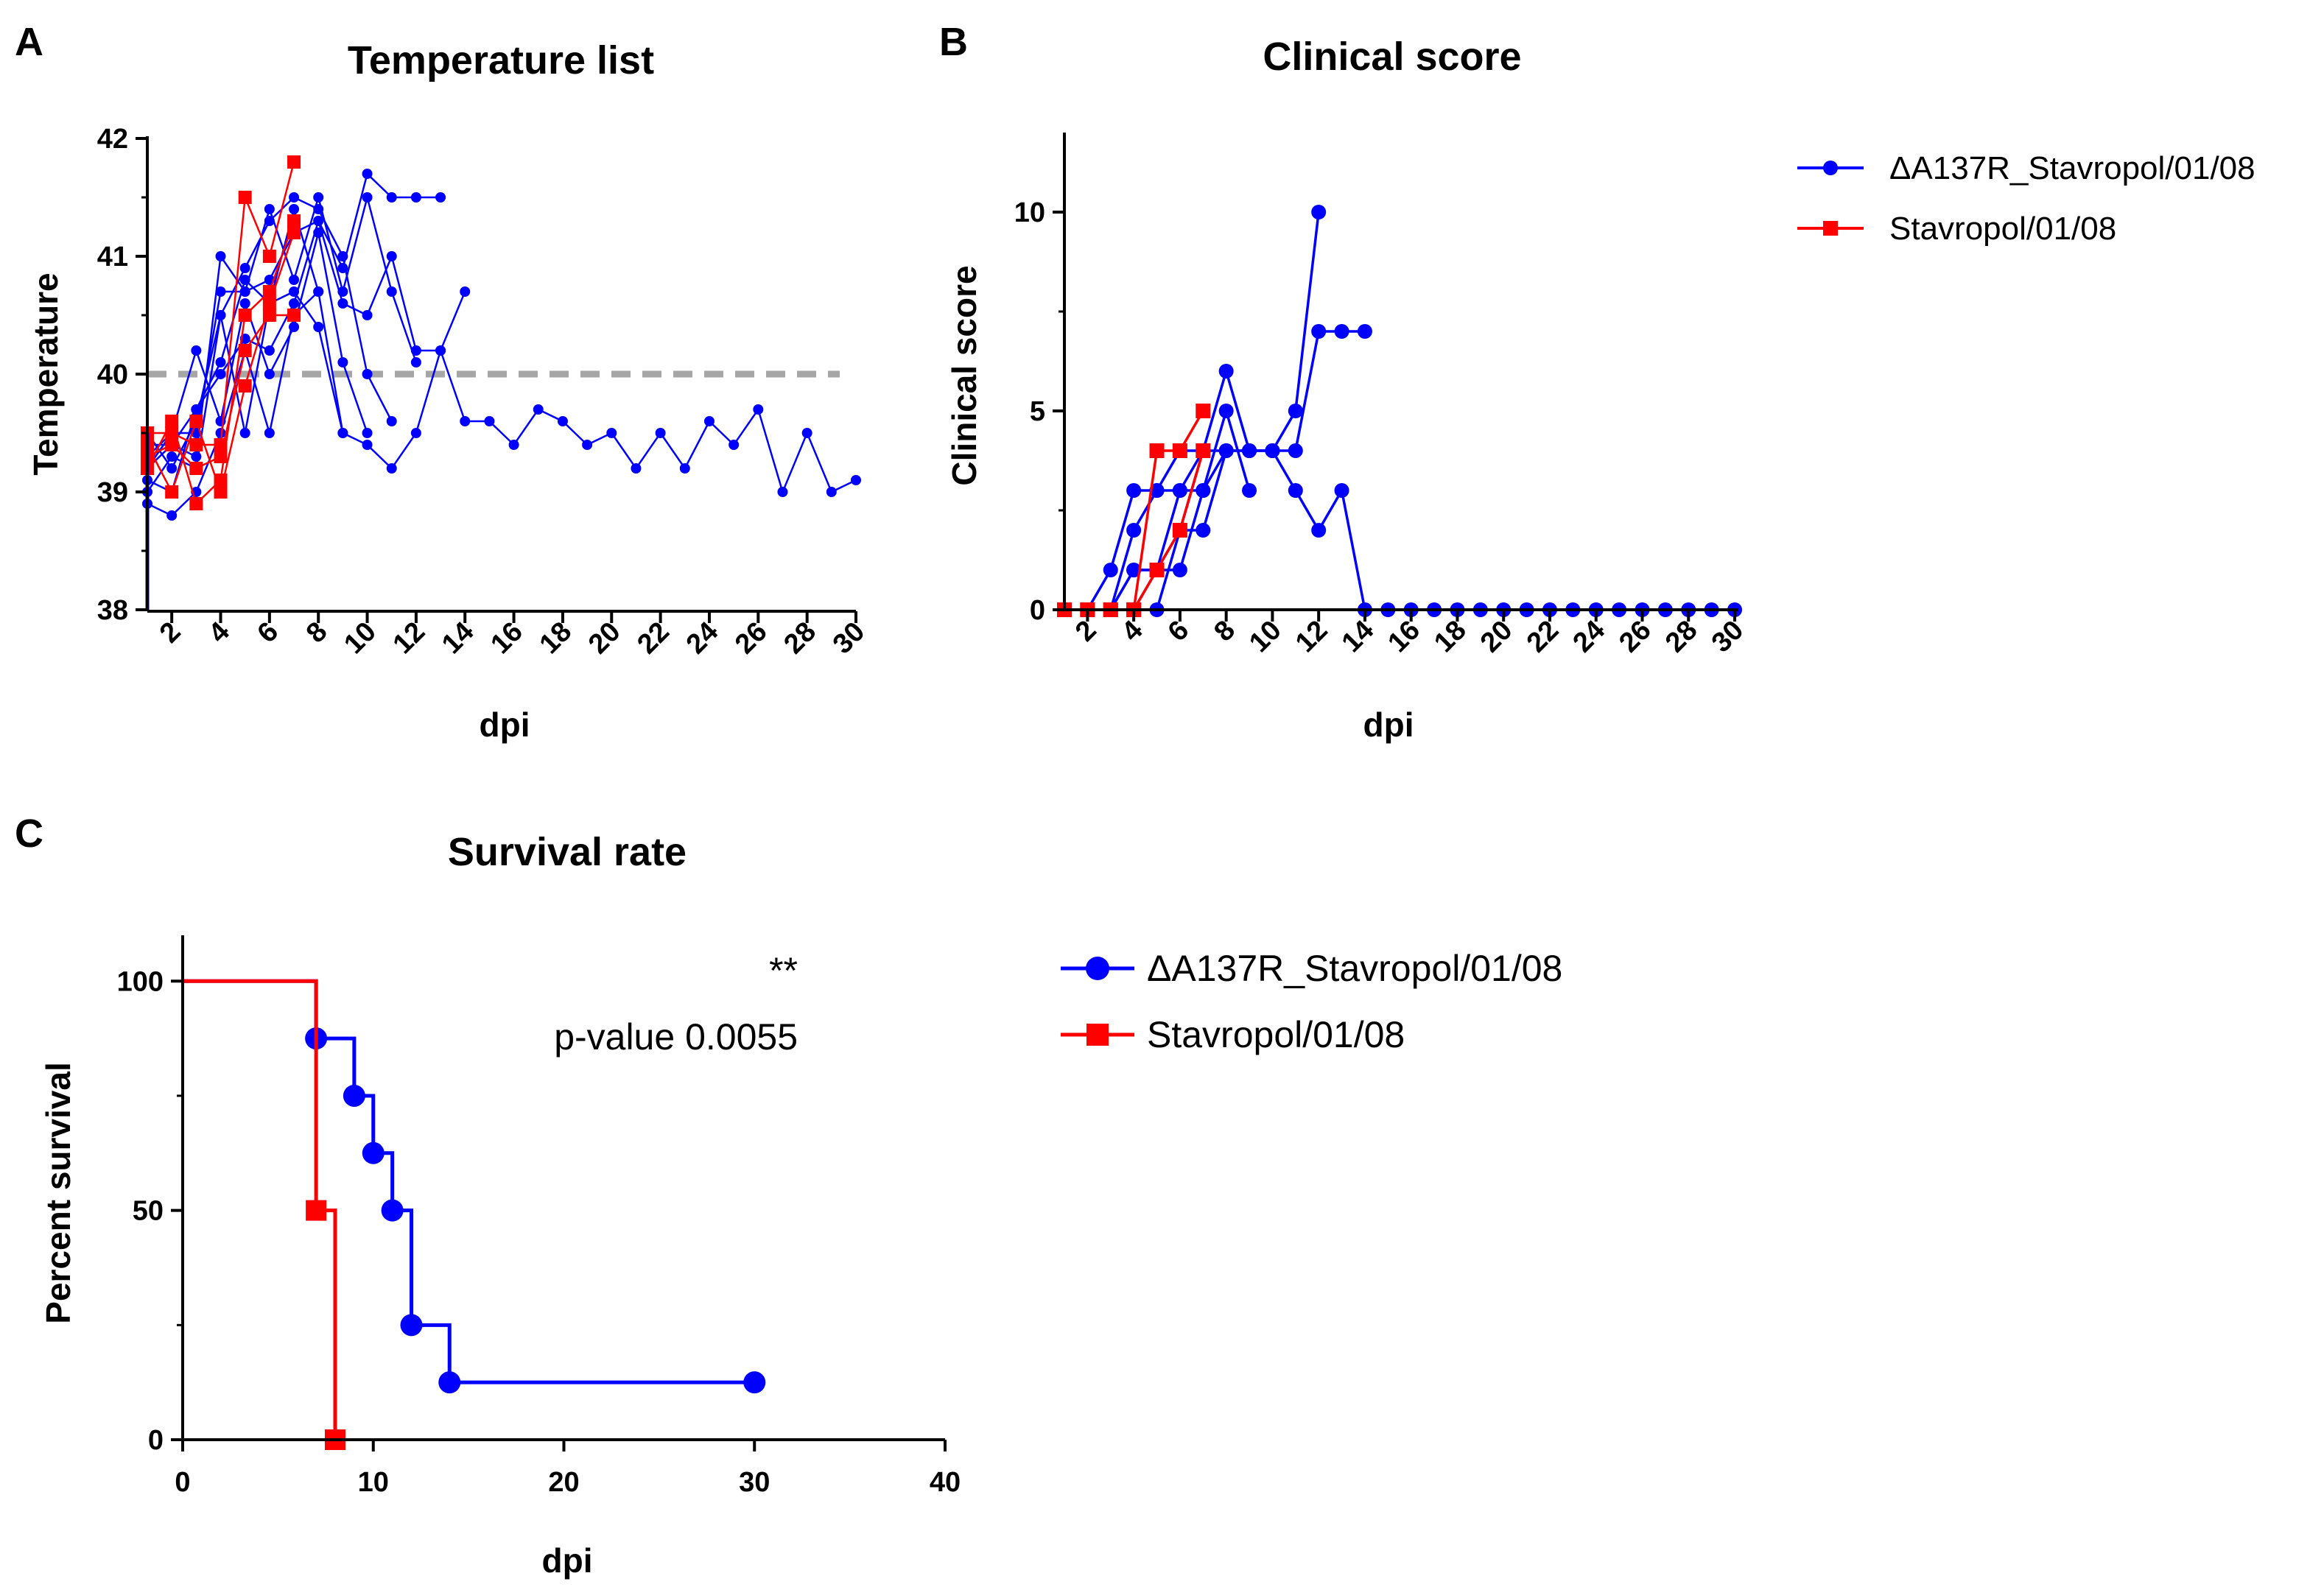  Describe the element at coordinates (1497, 637) in the screenshot. I see `panel-b-x-tick-label: 20` at that location.